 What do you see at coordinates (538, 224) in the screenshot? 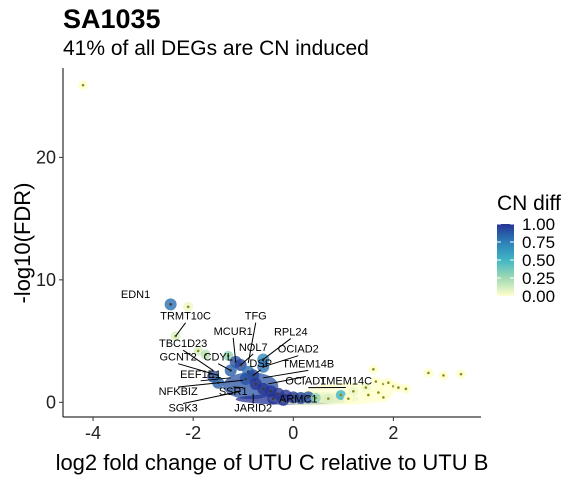
I see `legend-label: 1.00` at bounding box center [538, 224].